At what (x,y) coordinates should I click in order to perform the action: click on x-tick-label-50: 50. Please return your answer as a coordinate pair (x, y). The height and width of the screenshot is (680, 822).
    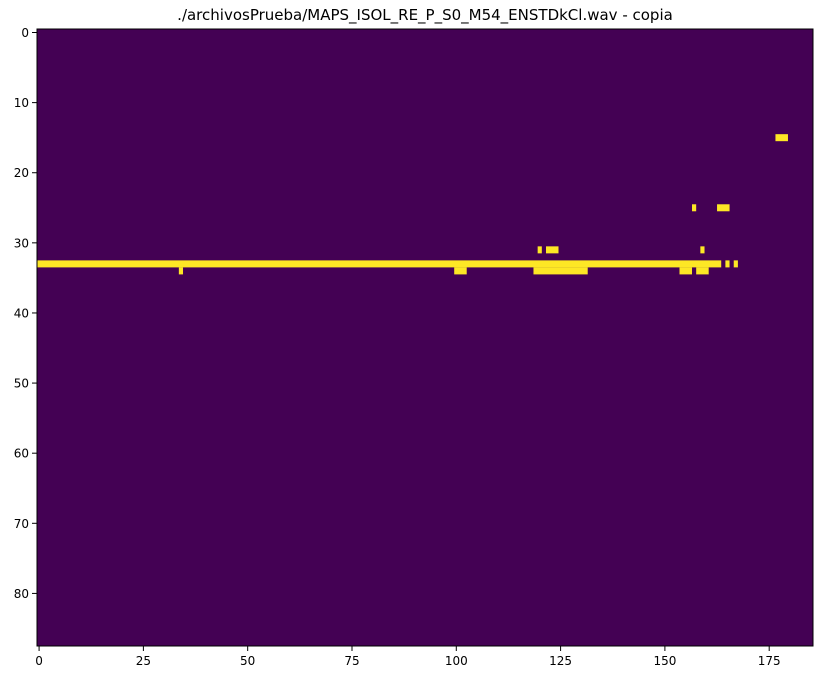
    Looking at the image, I should click on (247, 661).